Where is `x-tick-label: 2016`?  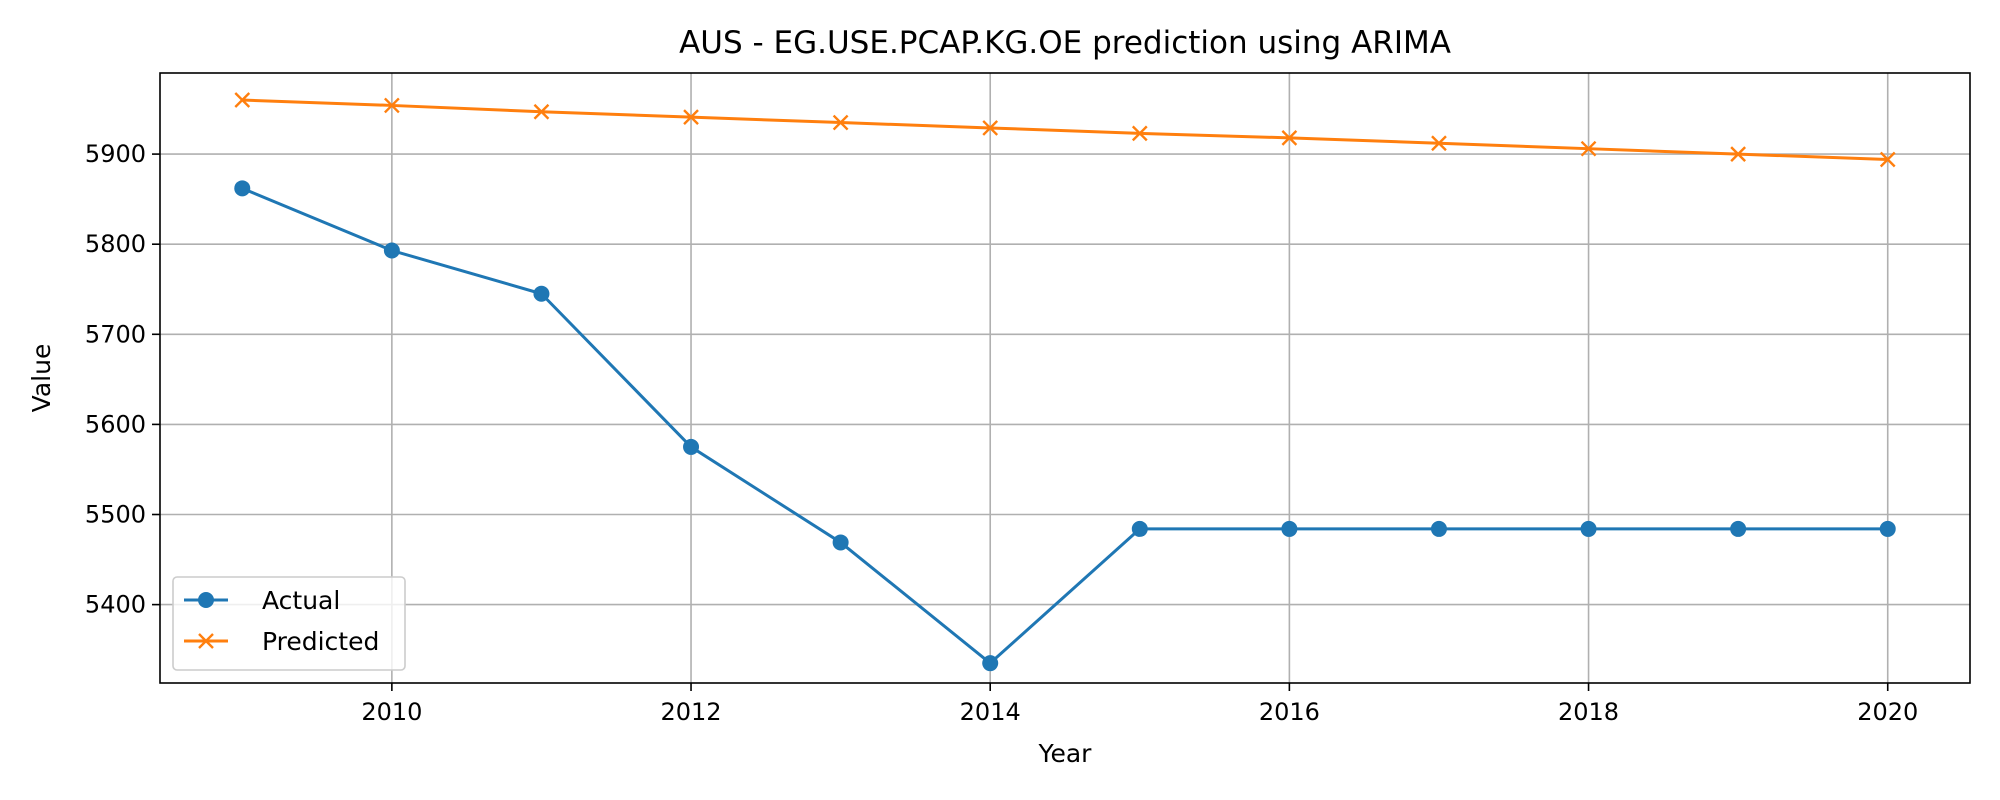 x-tick-label: 2016 is located at coordinates (1289, 712).